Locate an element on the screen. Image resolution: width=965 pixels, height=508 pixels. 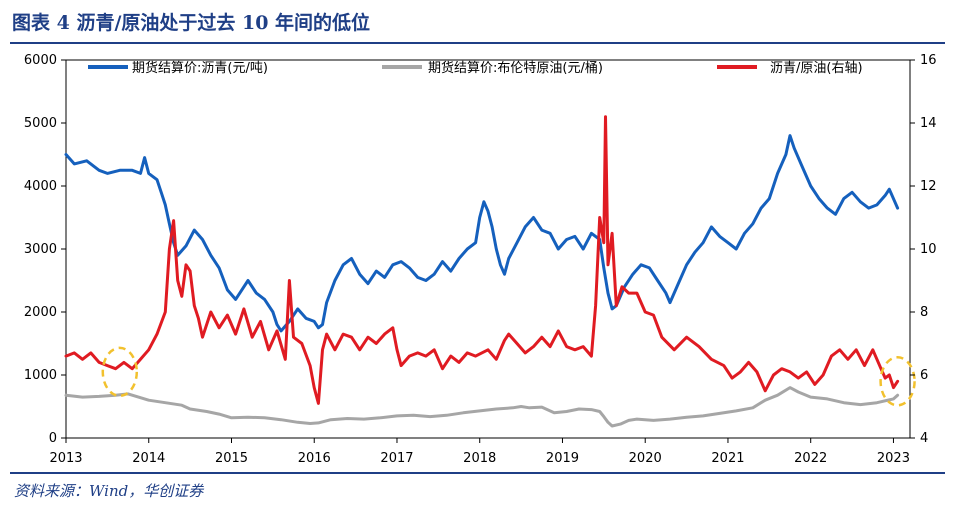
x-tick-label: 2019 is located at coordinates (562, 458).